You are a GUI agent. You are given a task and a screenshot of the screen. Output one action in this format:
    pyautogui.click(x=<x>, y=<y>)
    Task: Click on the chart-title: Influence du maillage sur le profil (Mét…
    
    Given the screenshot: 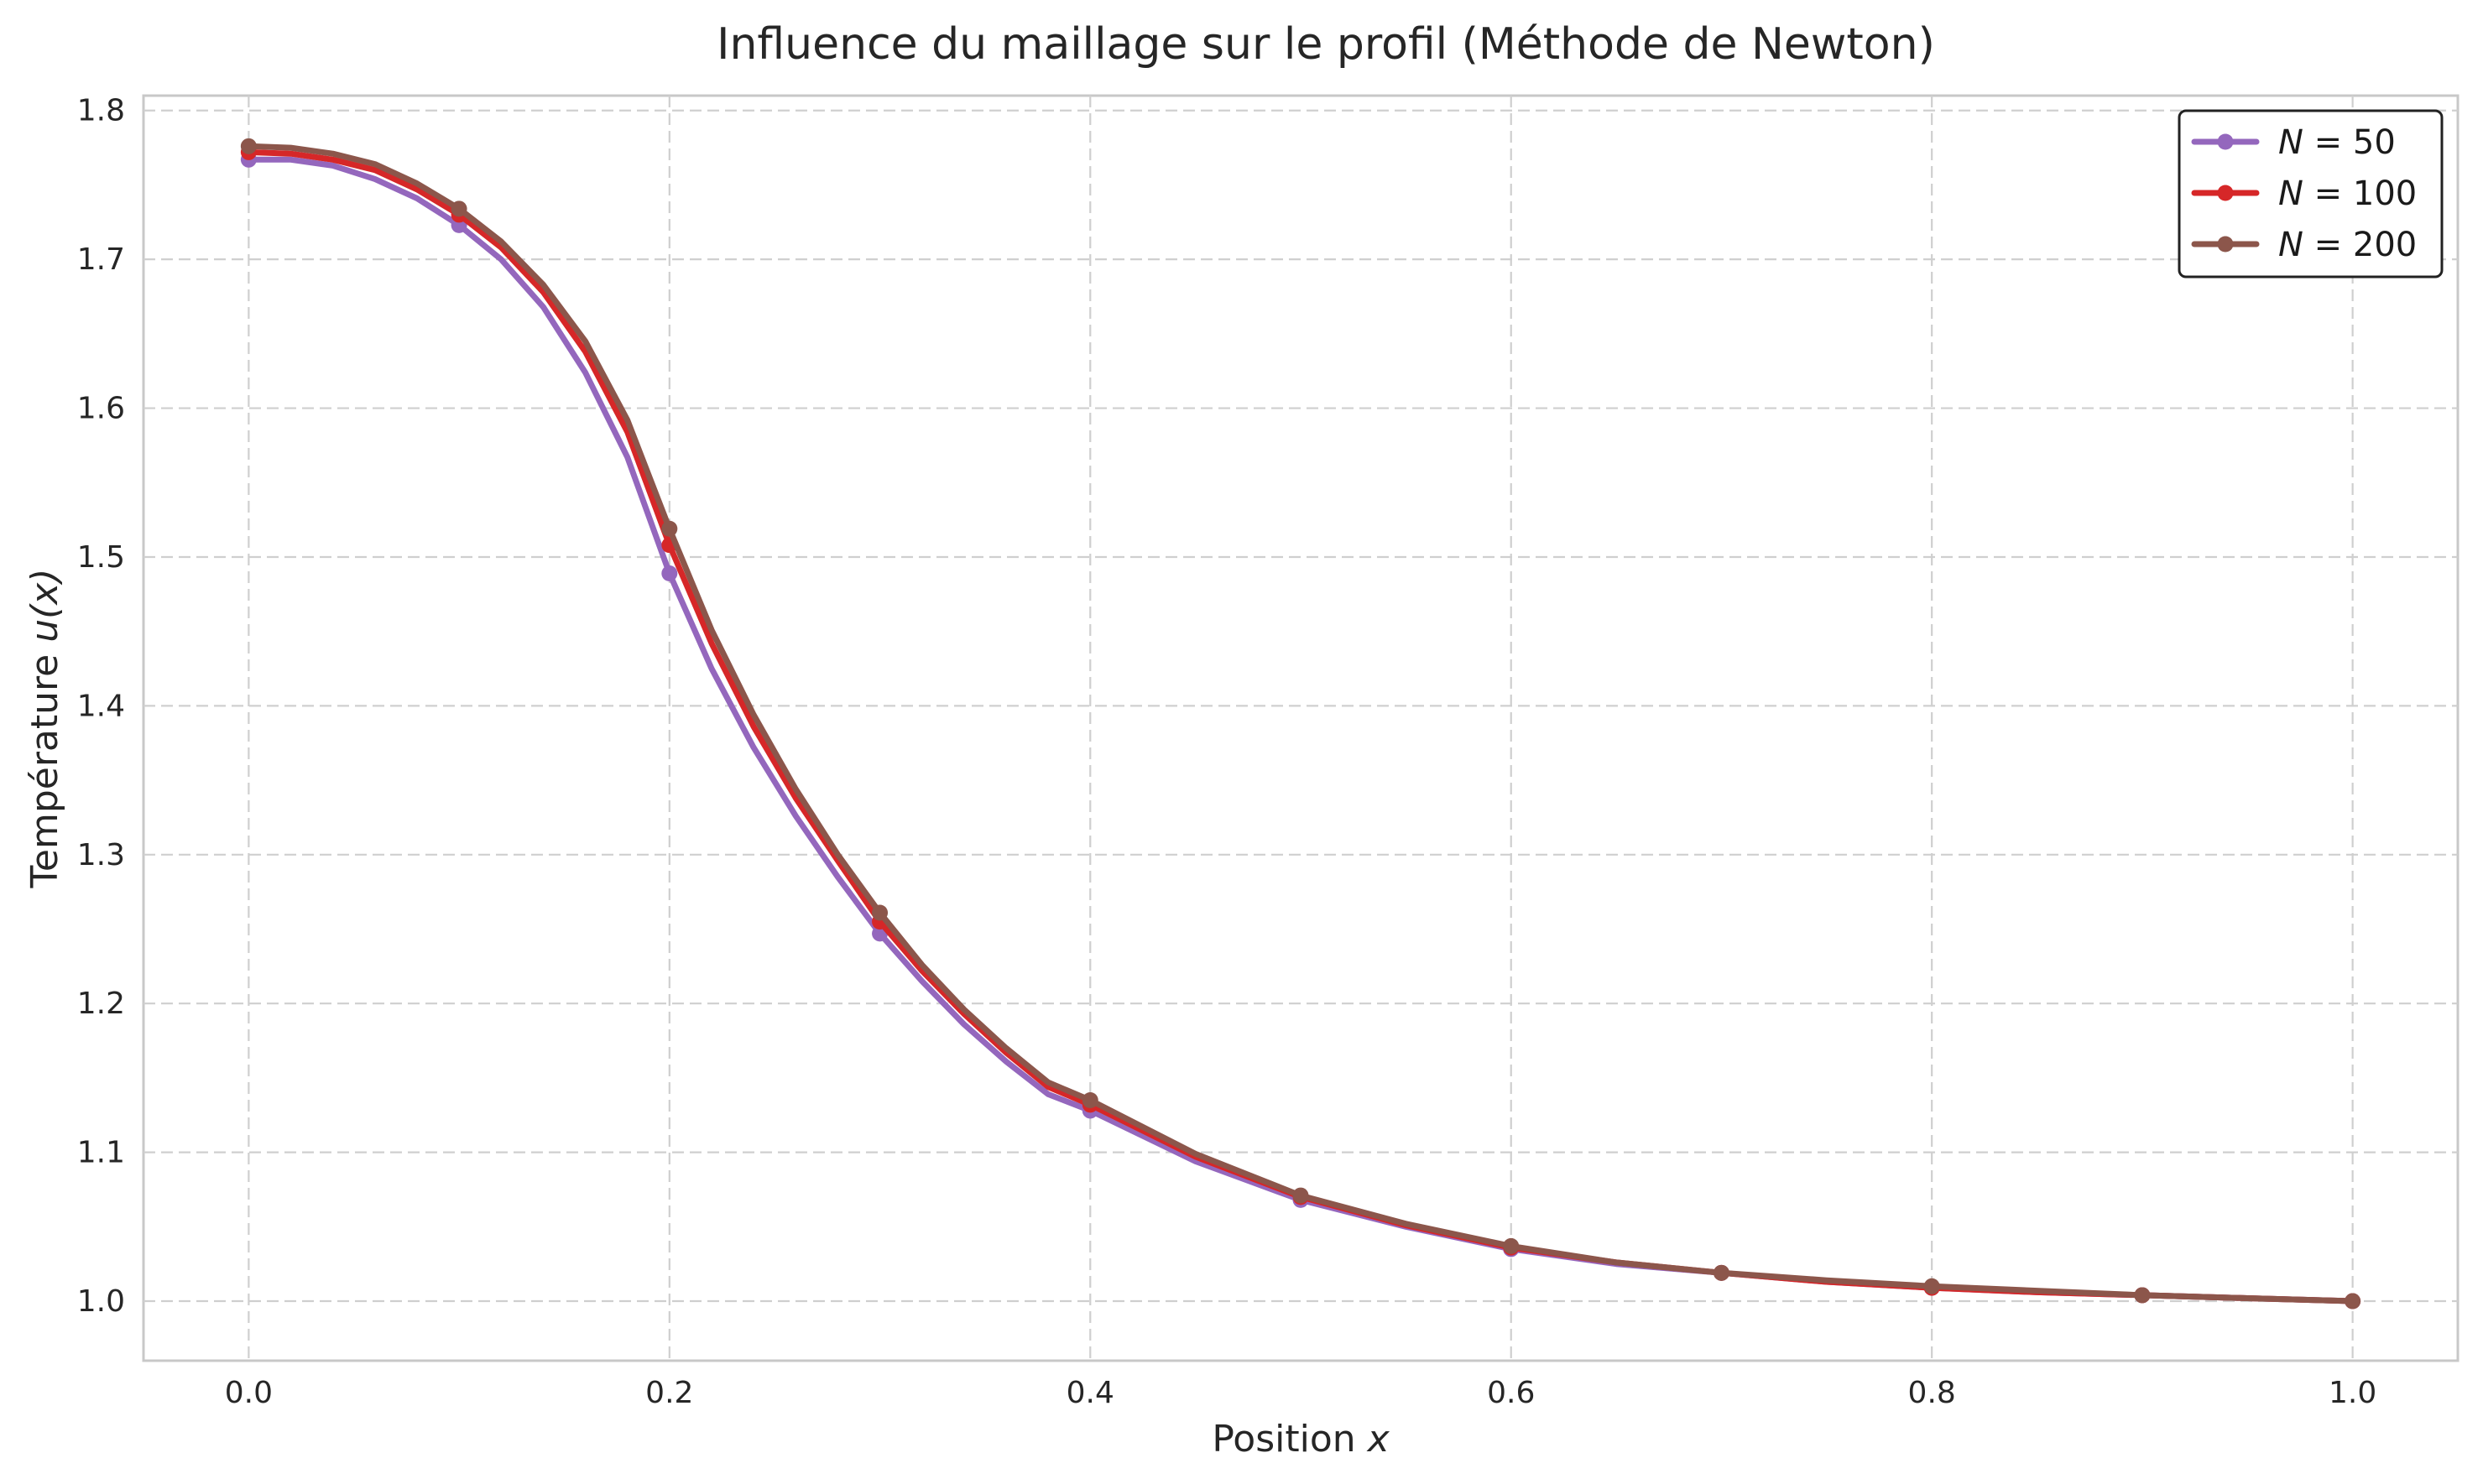 What is the action you would take?
    pyautogui.click(x=1326, y=44)
    